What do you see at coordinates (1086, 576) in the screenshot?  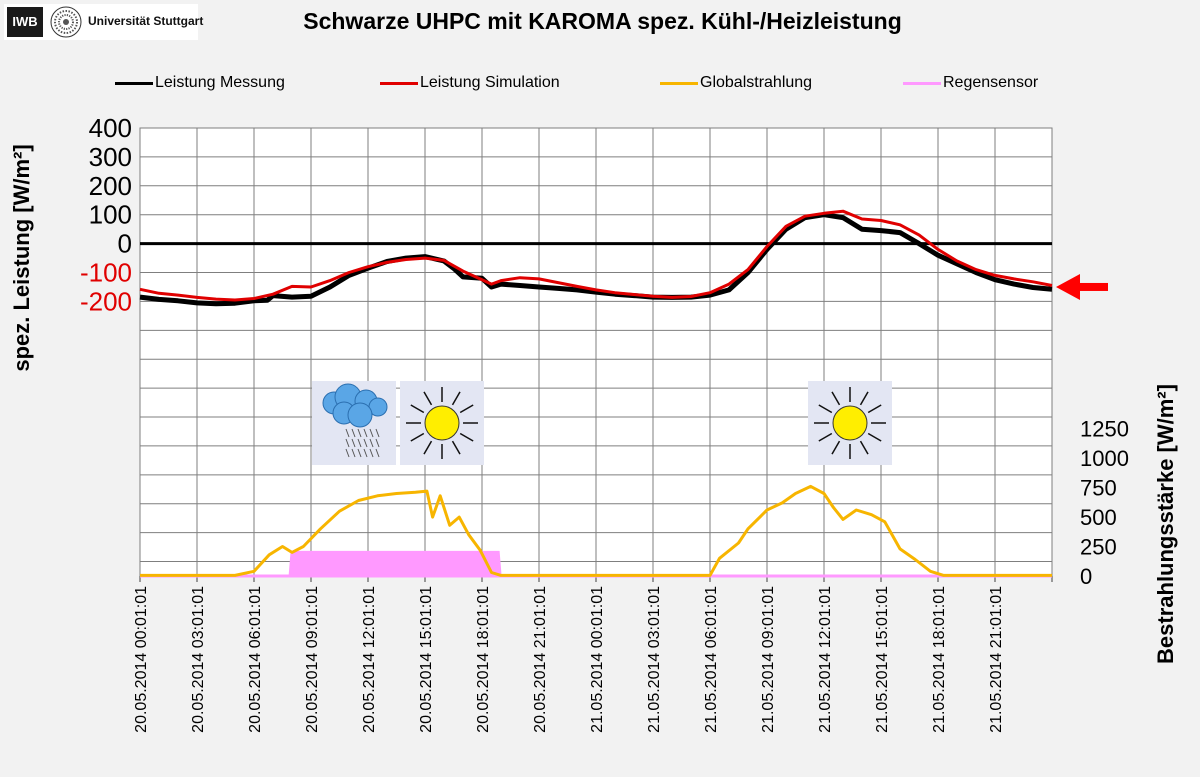 I see `y-tick-label-right: 0` at bounding box center [1086, 576].